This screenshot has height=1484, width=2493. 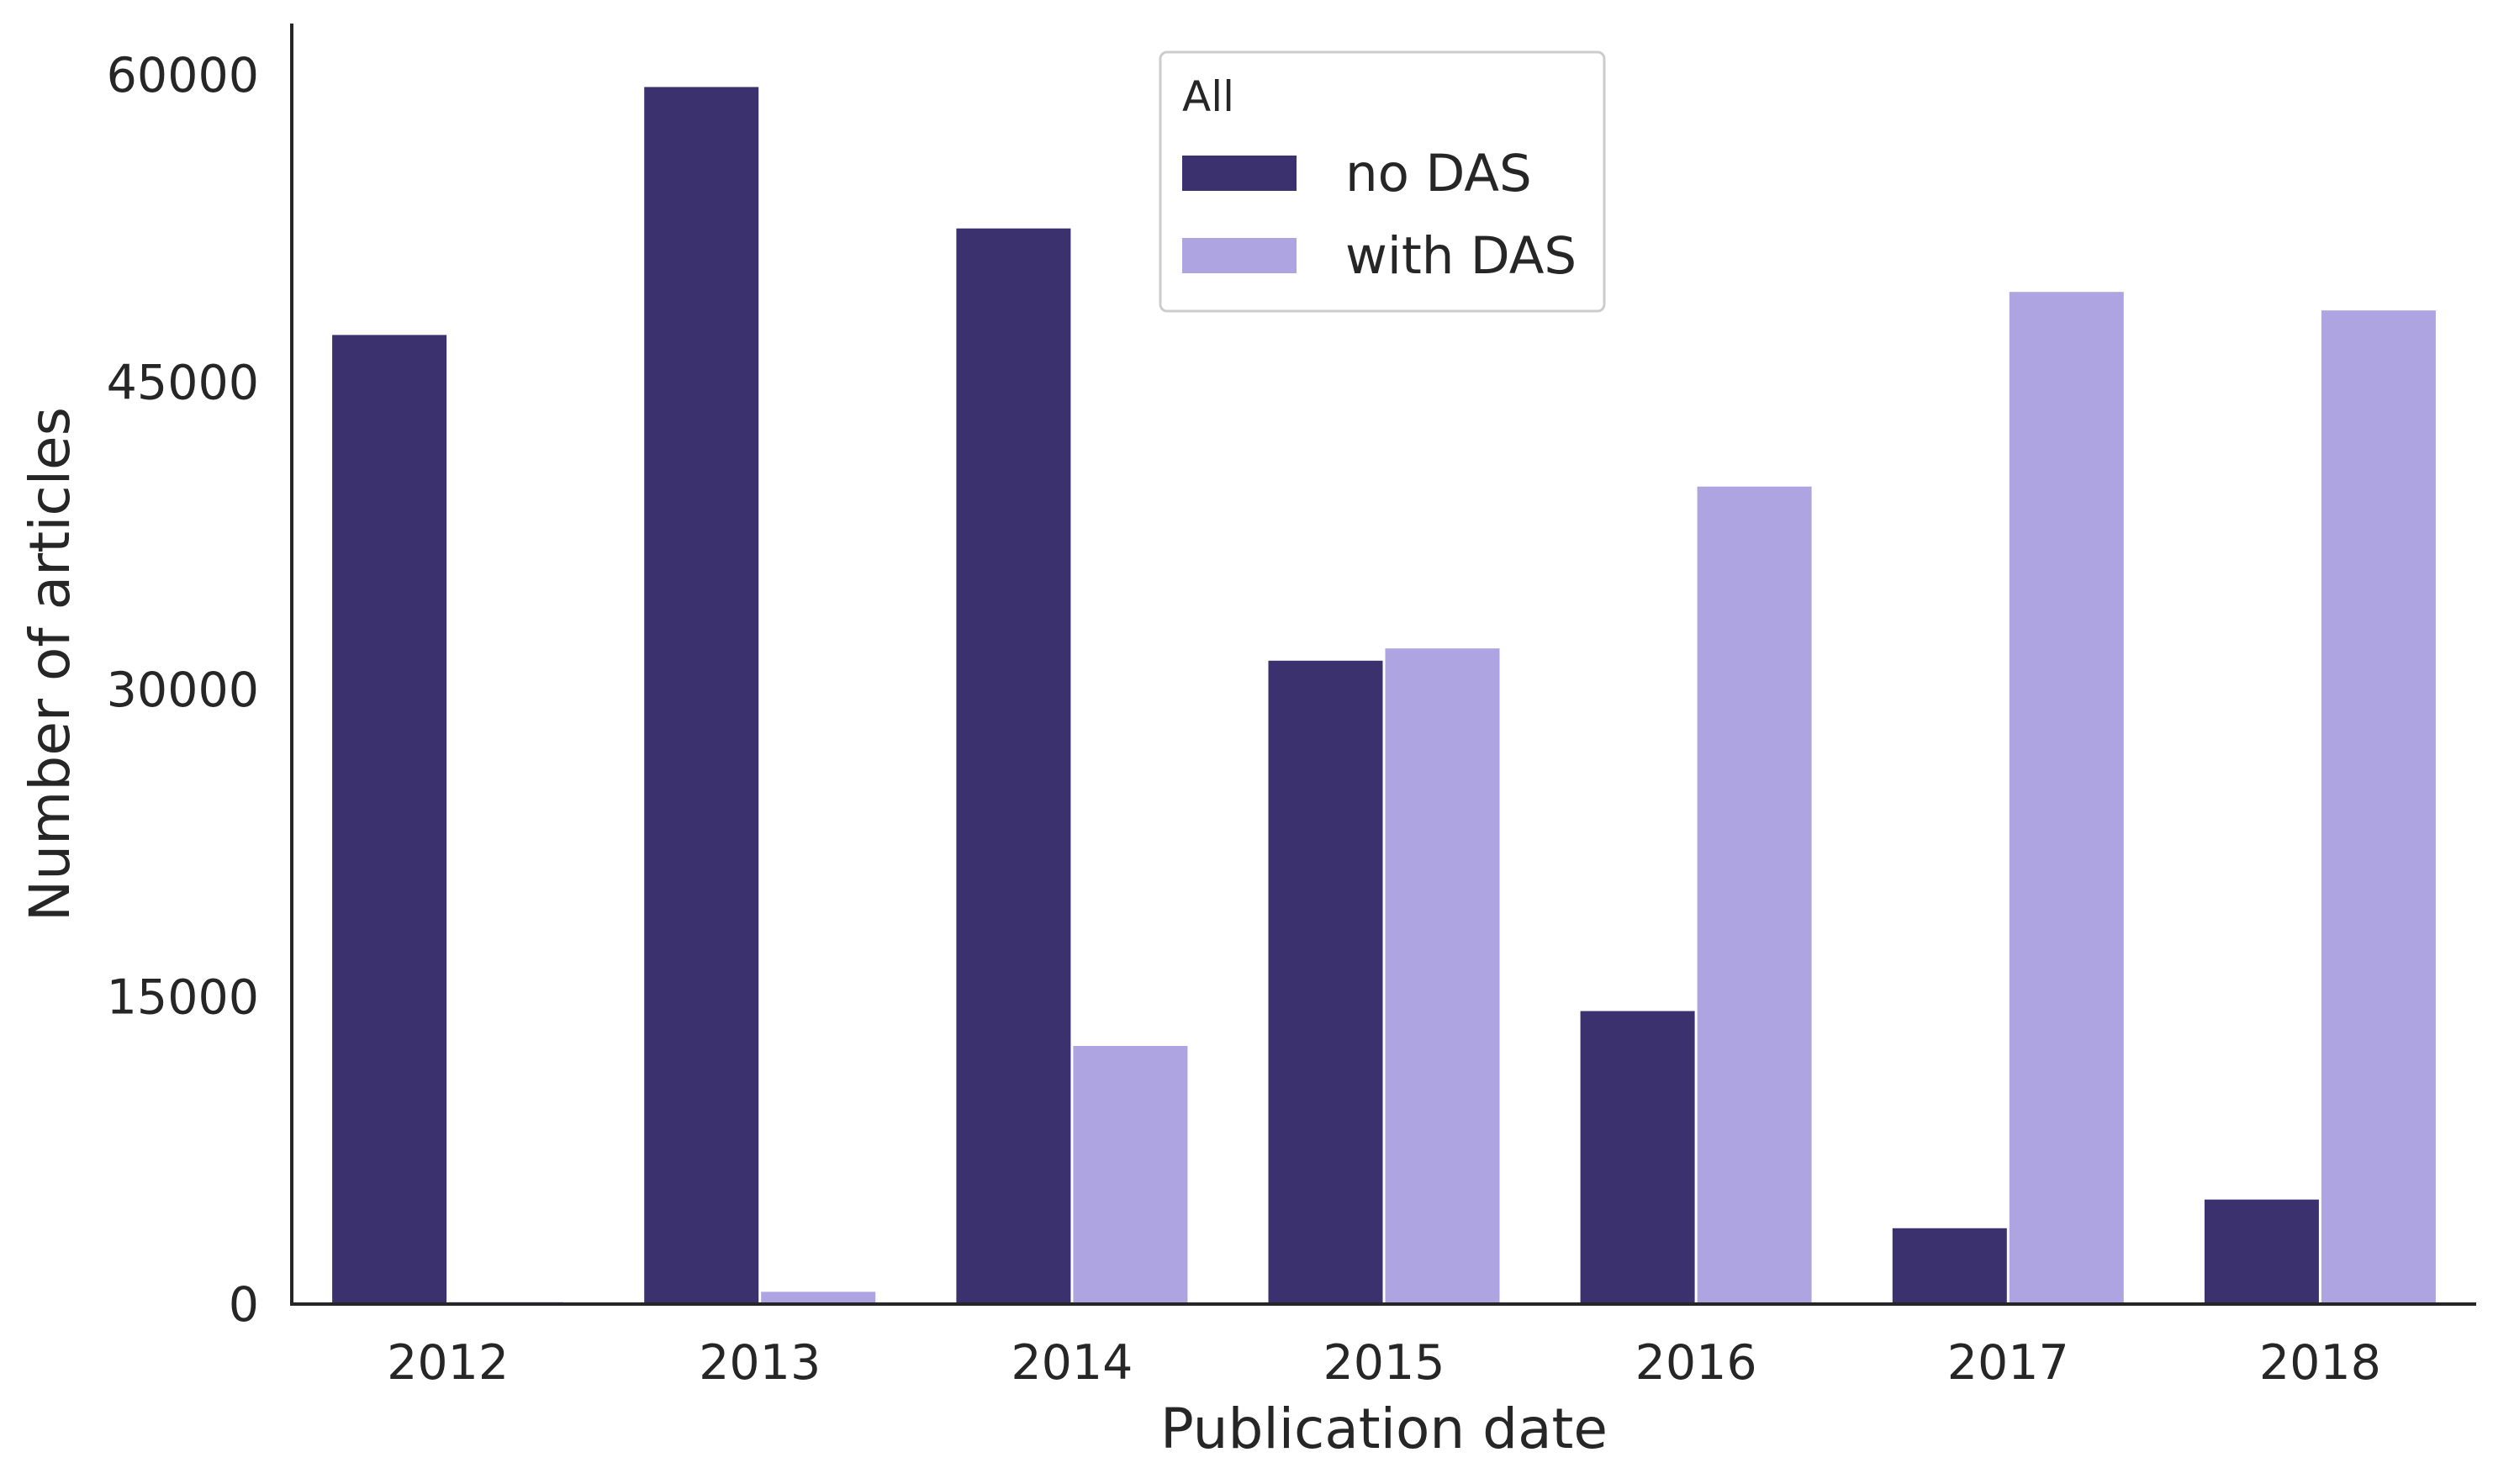 I want to click on y-tick-label: 60000, so click(x=183, y=75).